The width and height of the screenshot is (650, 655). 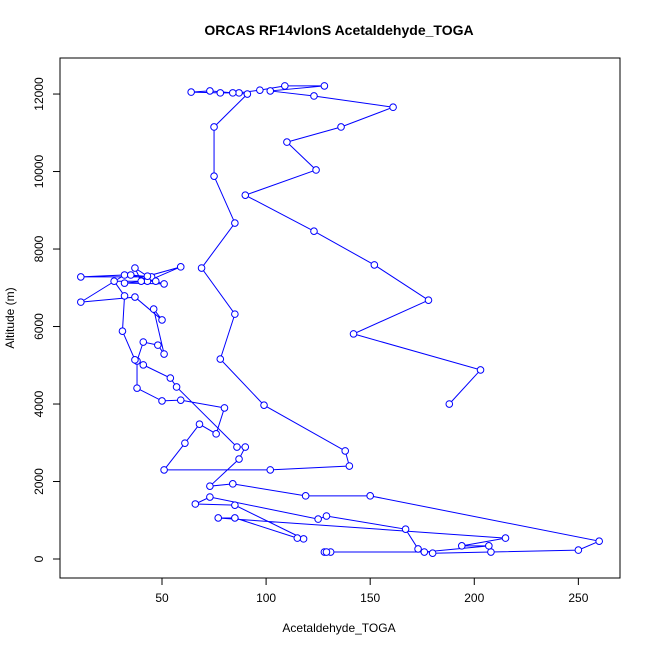 What do you see at coordinates (39, 481) in the screenshot?
I see `y-tick-label: 2000` at bounding box center [39, 481].